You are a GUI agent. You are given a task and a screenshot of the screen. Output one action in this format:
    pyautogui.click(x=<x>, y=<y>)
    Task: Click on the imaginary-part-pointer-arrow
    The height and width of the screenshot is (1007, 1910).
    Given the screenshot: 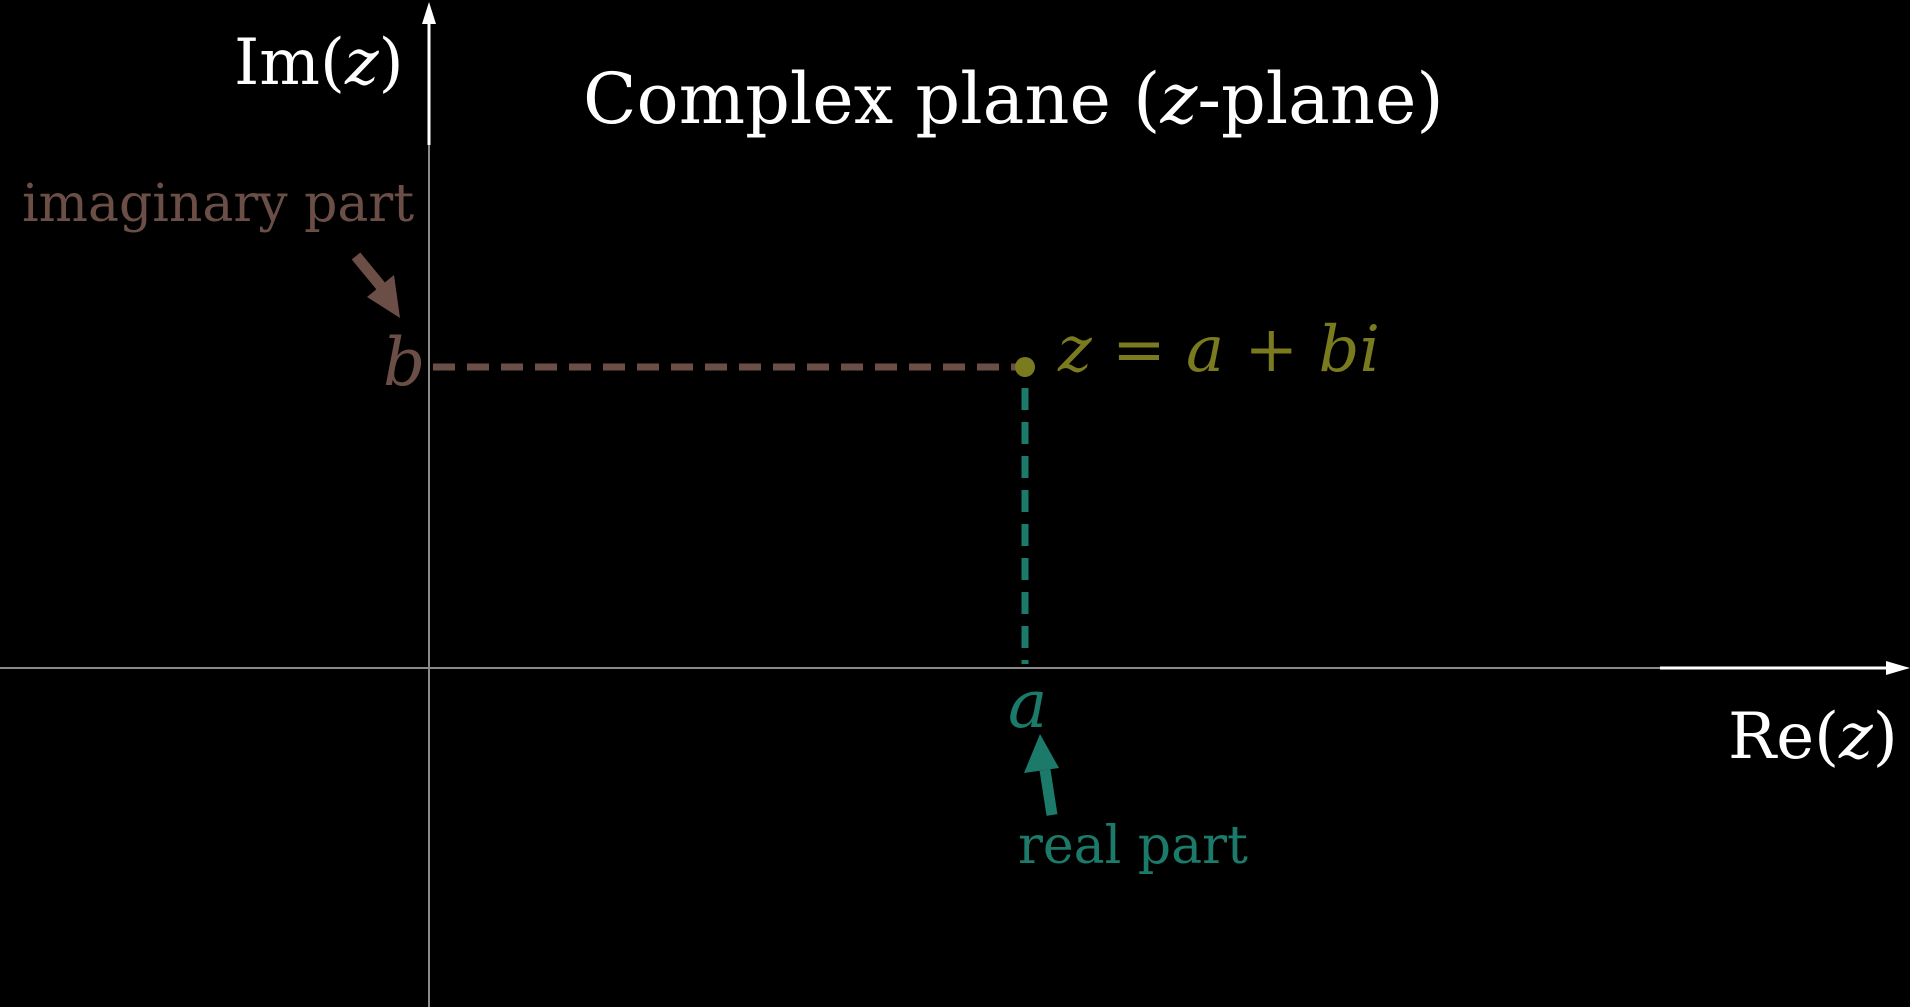 What is the action you would take?
    pyautogui.click(x=375, y=285)
    